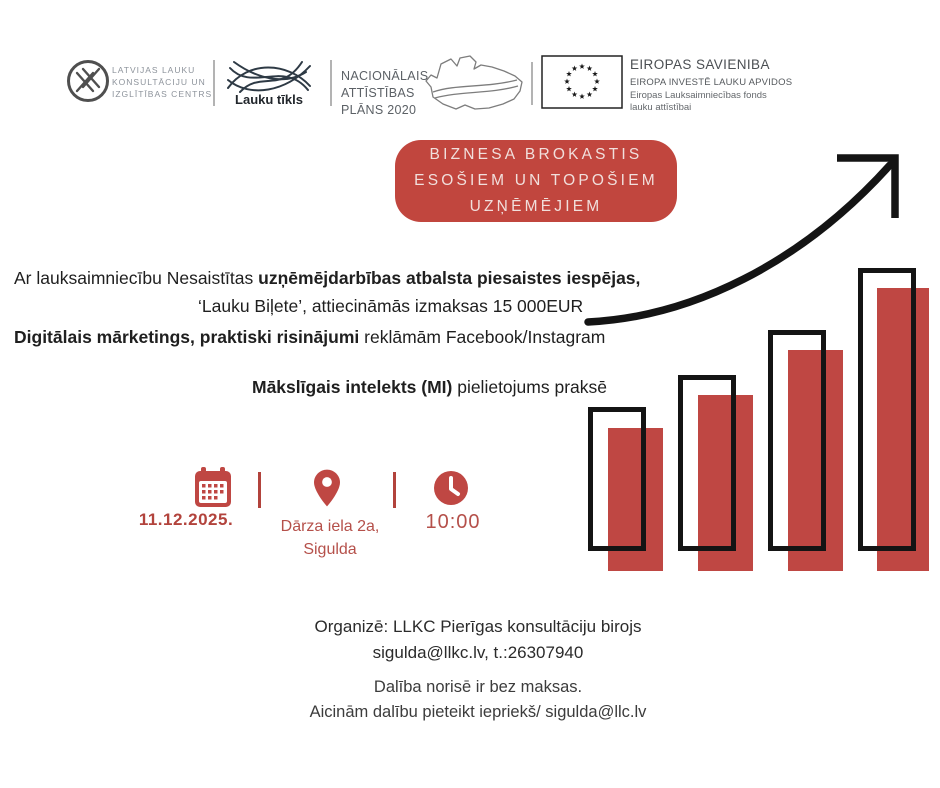 The image size is (940, 788). What do you see at coordinates (327, 488) in the screenshot?
I see `location-pin-icon` at bounding box center [327, 488].